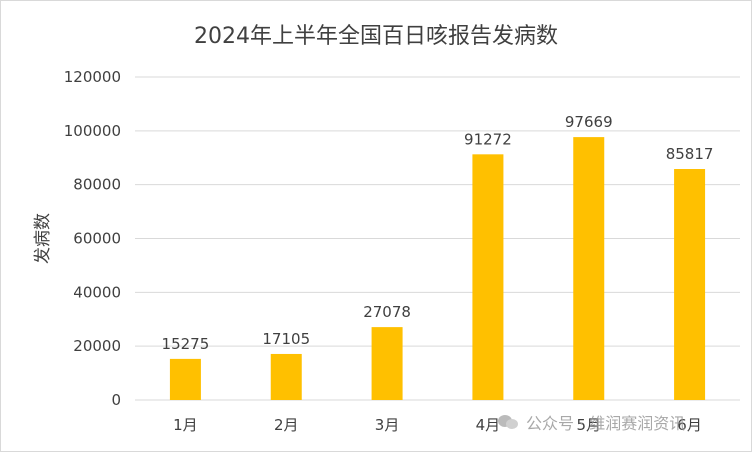 The image size is (752, 452). Describe the element at coordinates (92, 131) in the screenshot. I see `y-tick-label: 100000` at that location.